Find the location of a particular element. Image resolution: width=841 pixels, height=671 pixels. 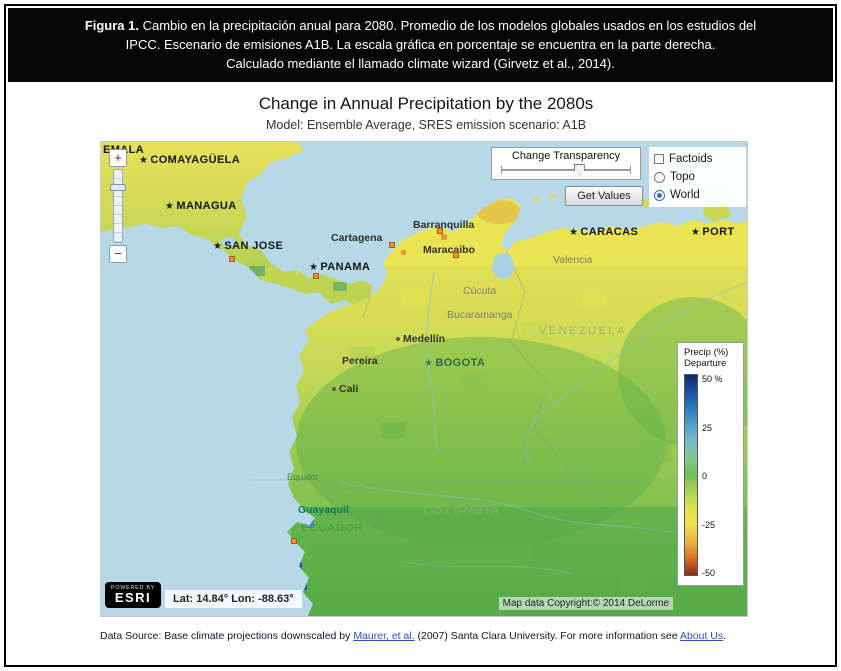

transparency-slider-track is located at coordinates (566, 170).